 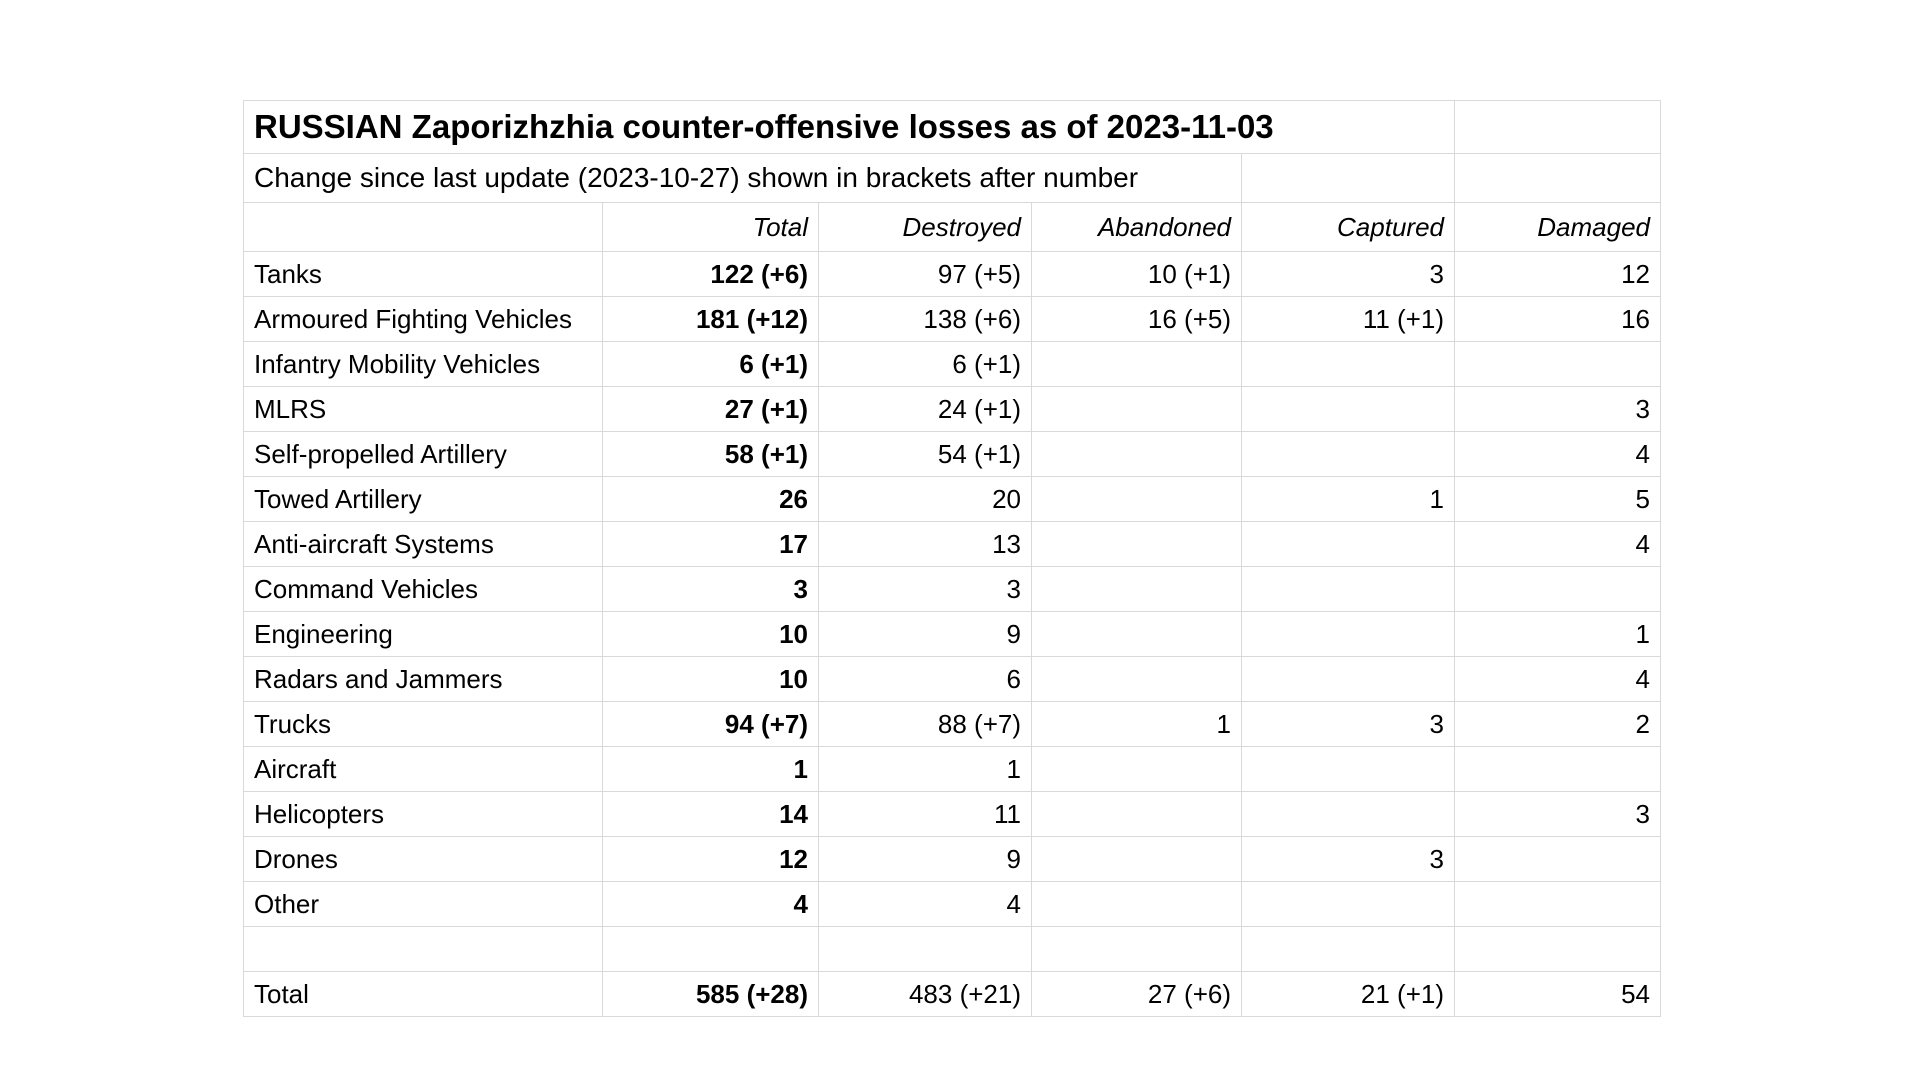 I want to click on row-label: Total, so click(x=423, y=994).